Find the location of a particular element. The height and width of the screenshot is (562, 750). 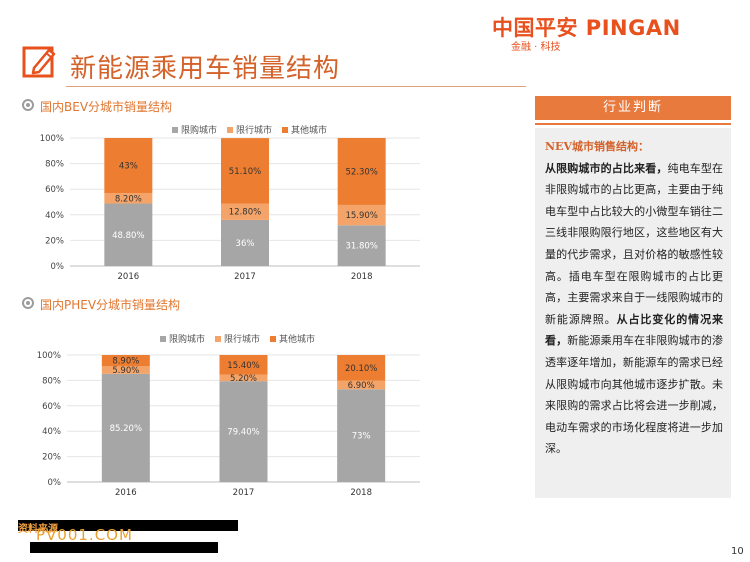

data-label: 85.20% is located at coordinates (126, 429).